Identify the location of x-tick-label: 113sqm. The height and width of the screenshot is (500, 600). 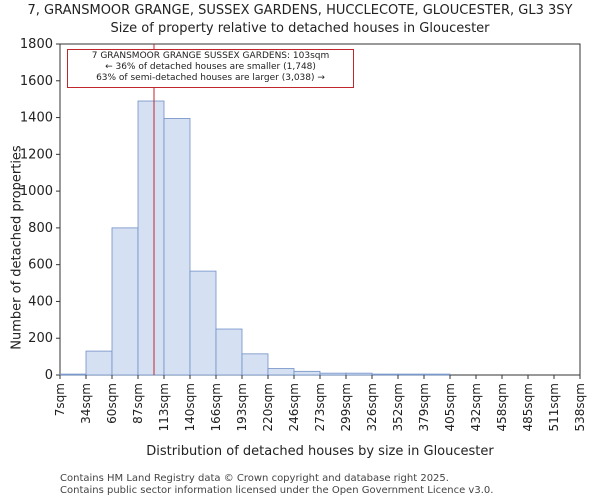
(164, 407).